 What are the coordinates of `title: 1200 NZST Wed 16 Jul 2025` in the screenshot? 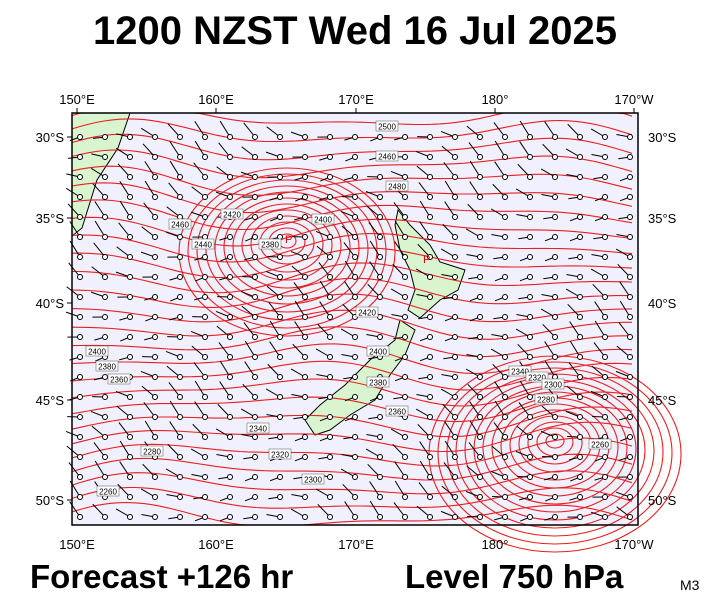 It's located at (355, 31).